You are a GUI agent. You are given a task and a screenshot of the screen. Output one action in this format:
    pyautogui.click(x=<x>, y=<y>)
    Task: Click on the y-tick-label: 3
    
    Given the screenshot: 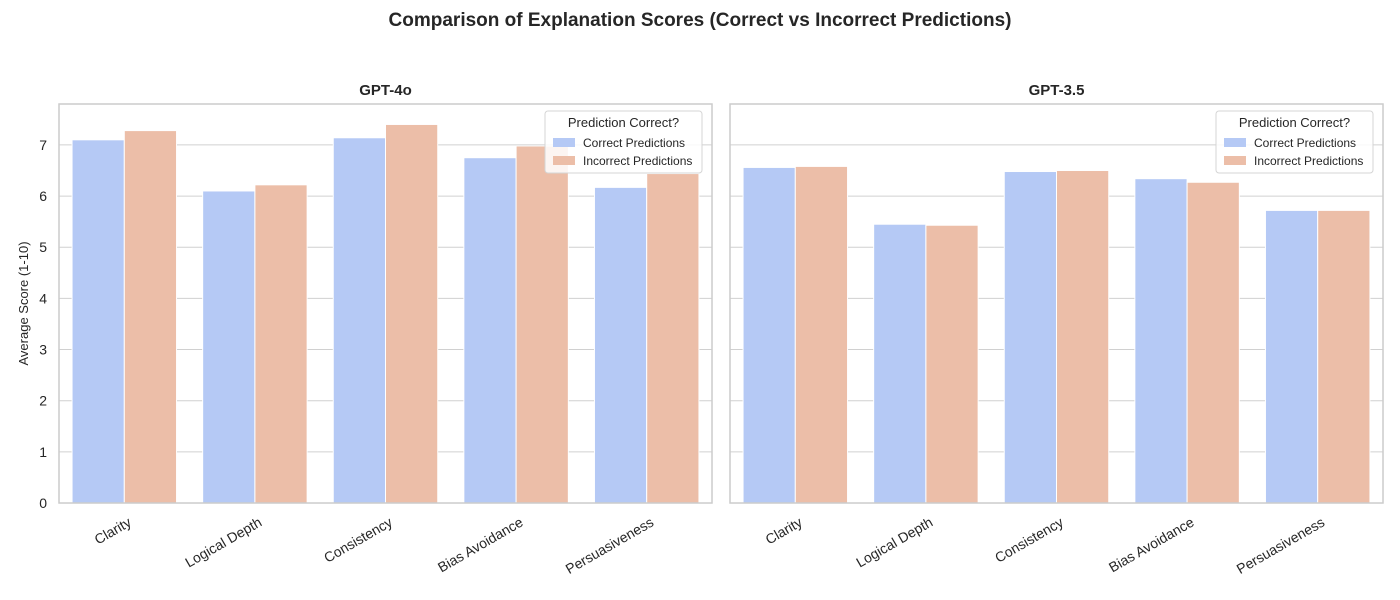 What is the action you would take?
    pyautogui.click(x=43, y=350)
    